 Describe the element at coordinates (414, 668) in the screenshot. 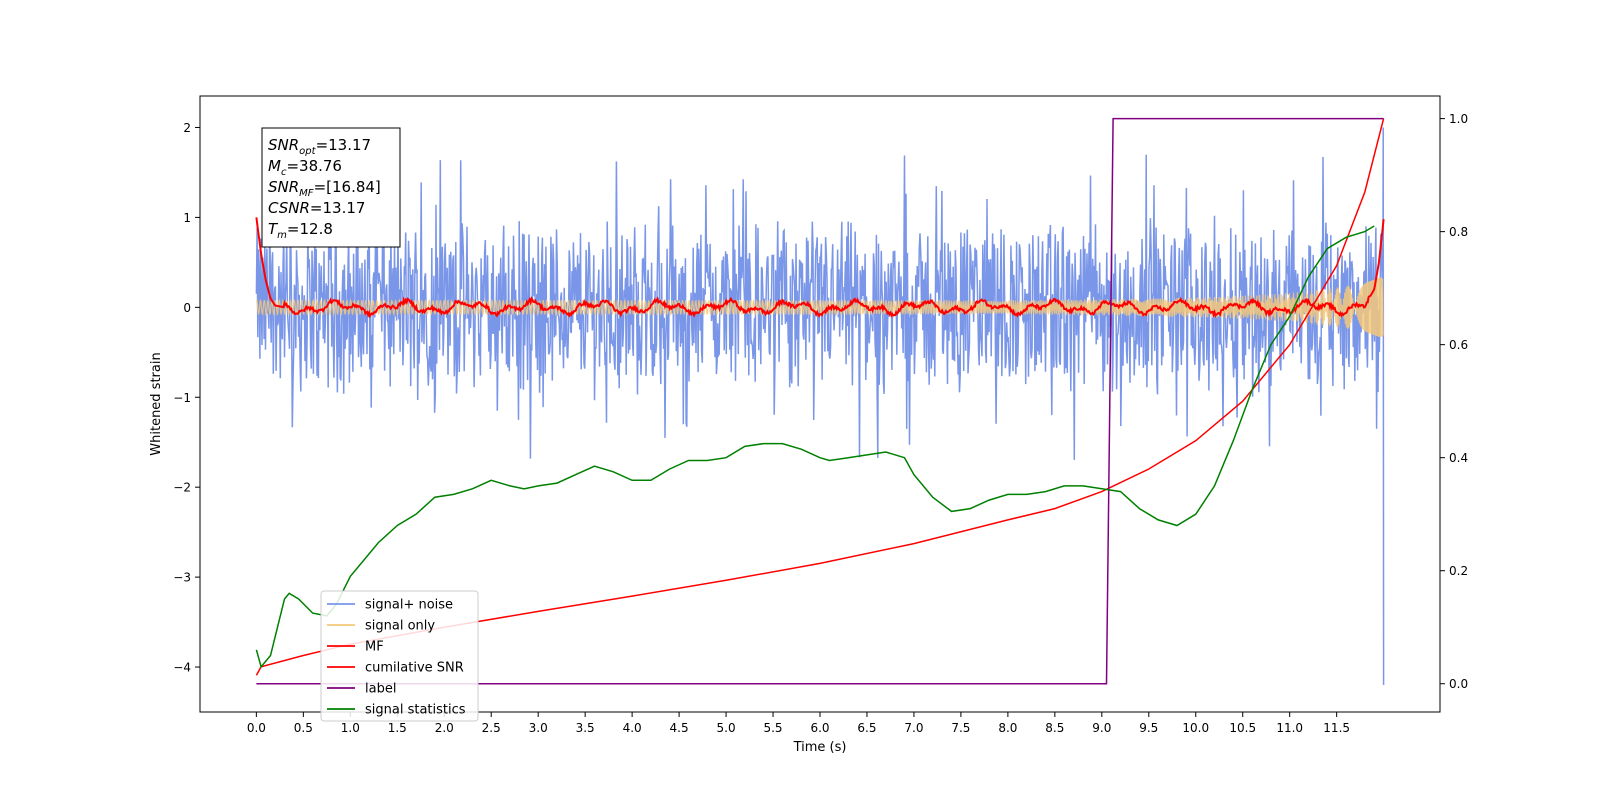

I see `legend-label: cumilative SNR` at that location.